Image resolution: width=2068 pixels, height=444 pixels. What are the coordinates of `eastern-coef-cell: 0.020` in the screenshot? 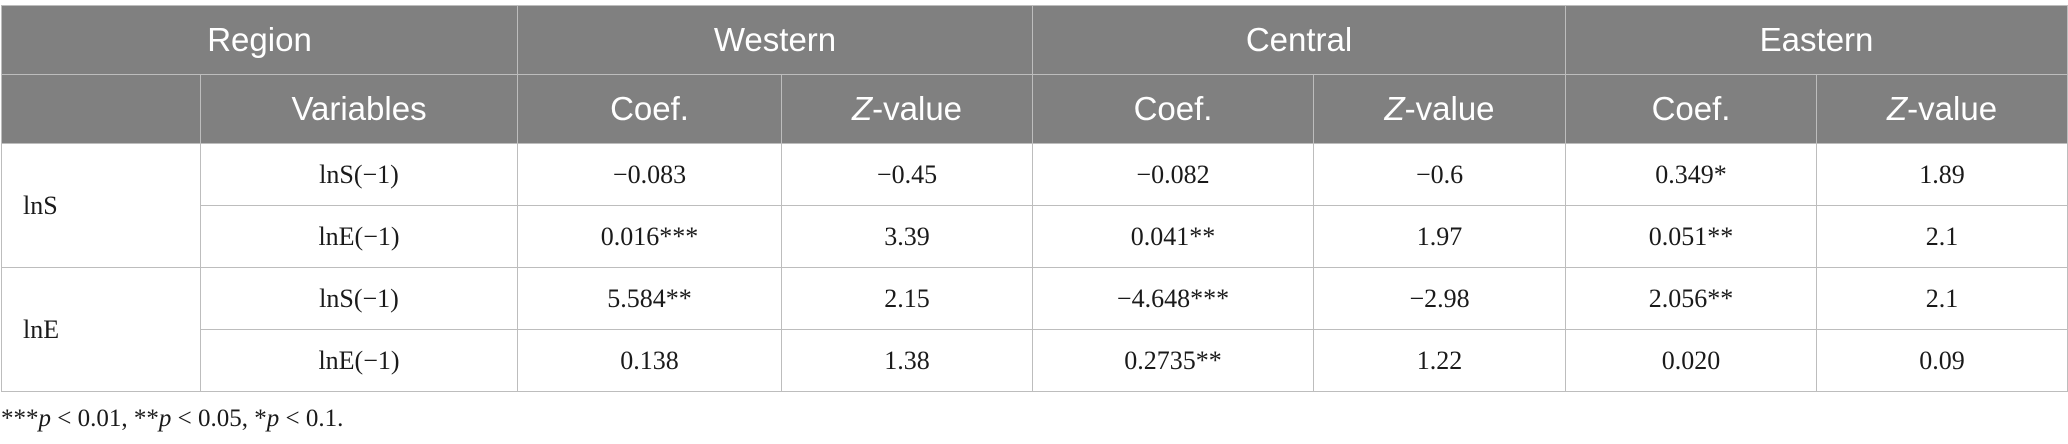 It's located at (1691, 360).